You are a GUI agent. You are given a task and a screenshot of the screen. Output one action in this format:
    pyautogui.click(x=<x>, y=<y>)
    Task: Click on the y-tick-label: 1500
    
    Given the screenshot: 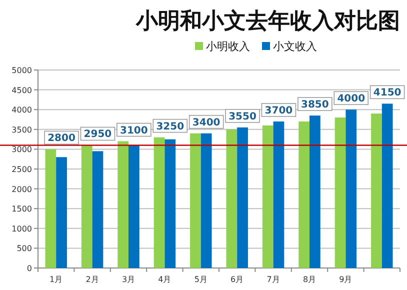 What is the action you would take?
    pyautogui.click(x=22, y=209)
    